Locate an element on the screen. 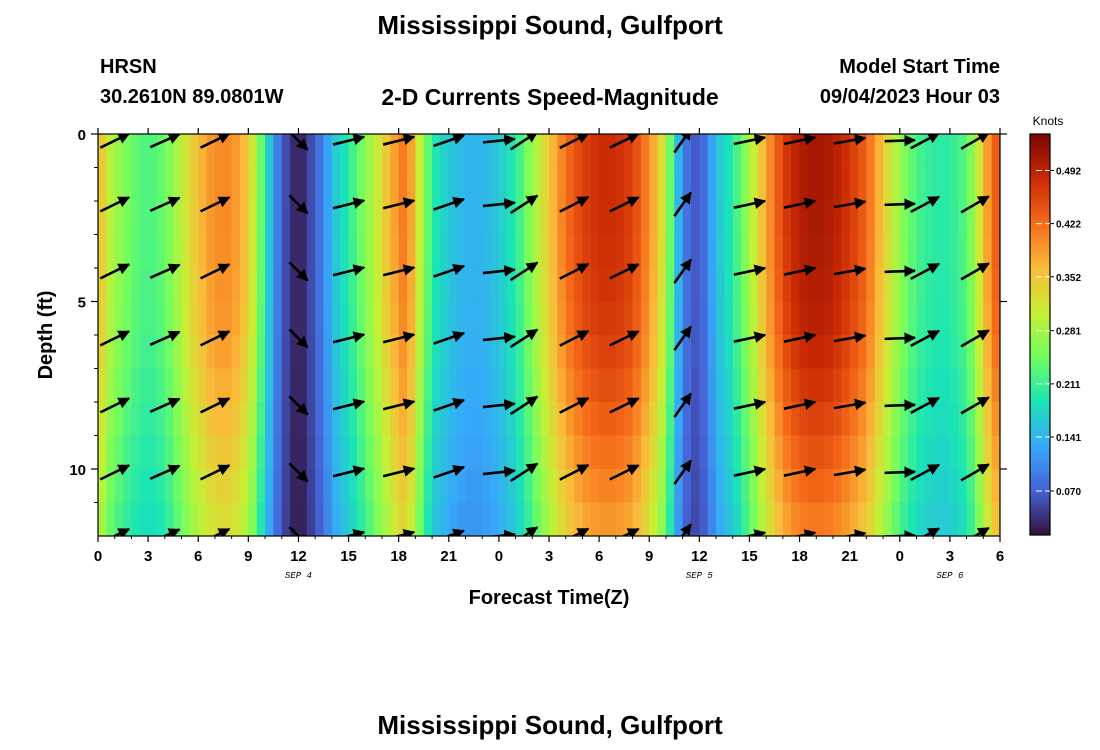  x-tick-label: 9 is located at coordinates (649, 556).